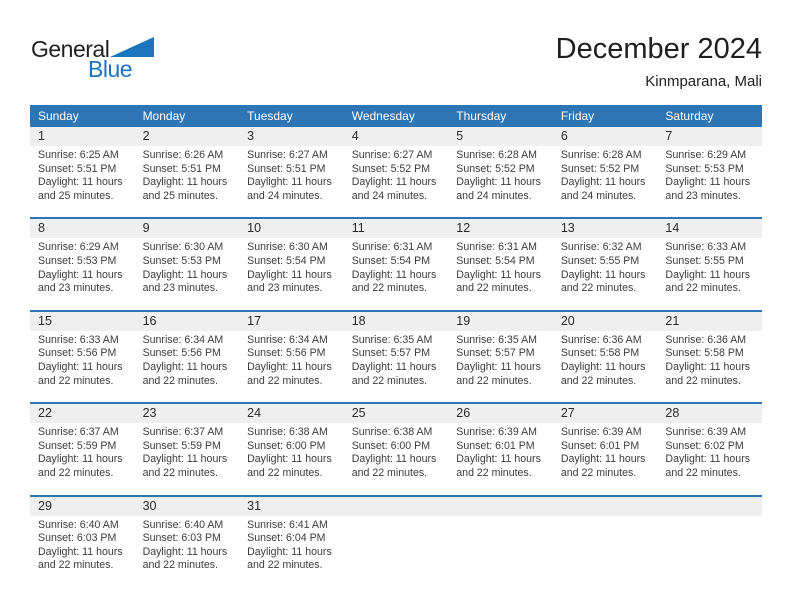  I want to click on weekday-header-saturday: Saturday, so click(689, 116).